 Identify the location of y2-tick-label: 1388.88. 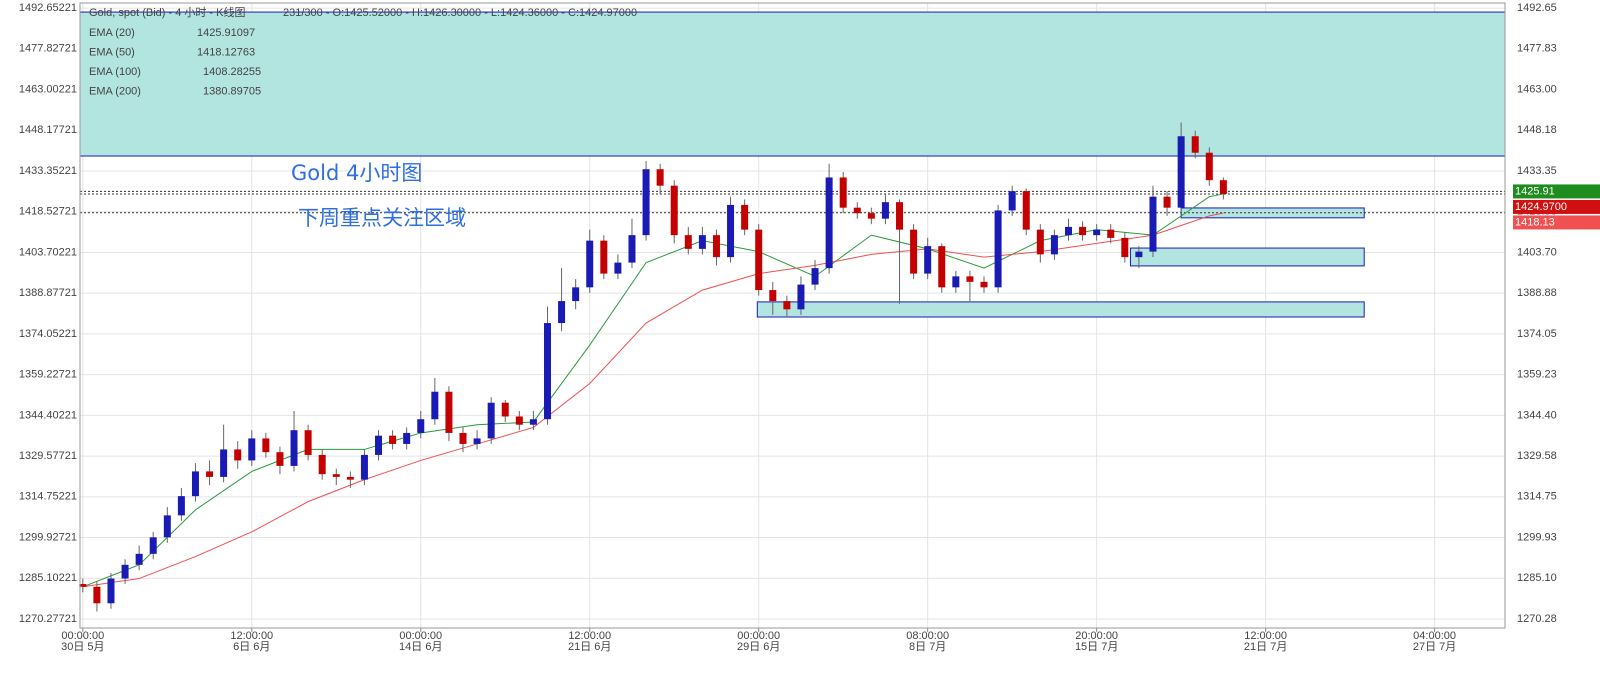
(1537, 293).